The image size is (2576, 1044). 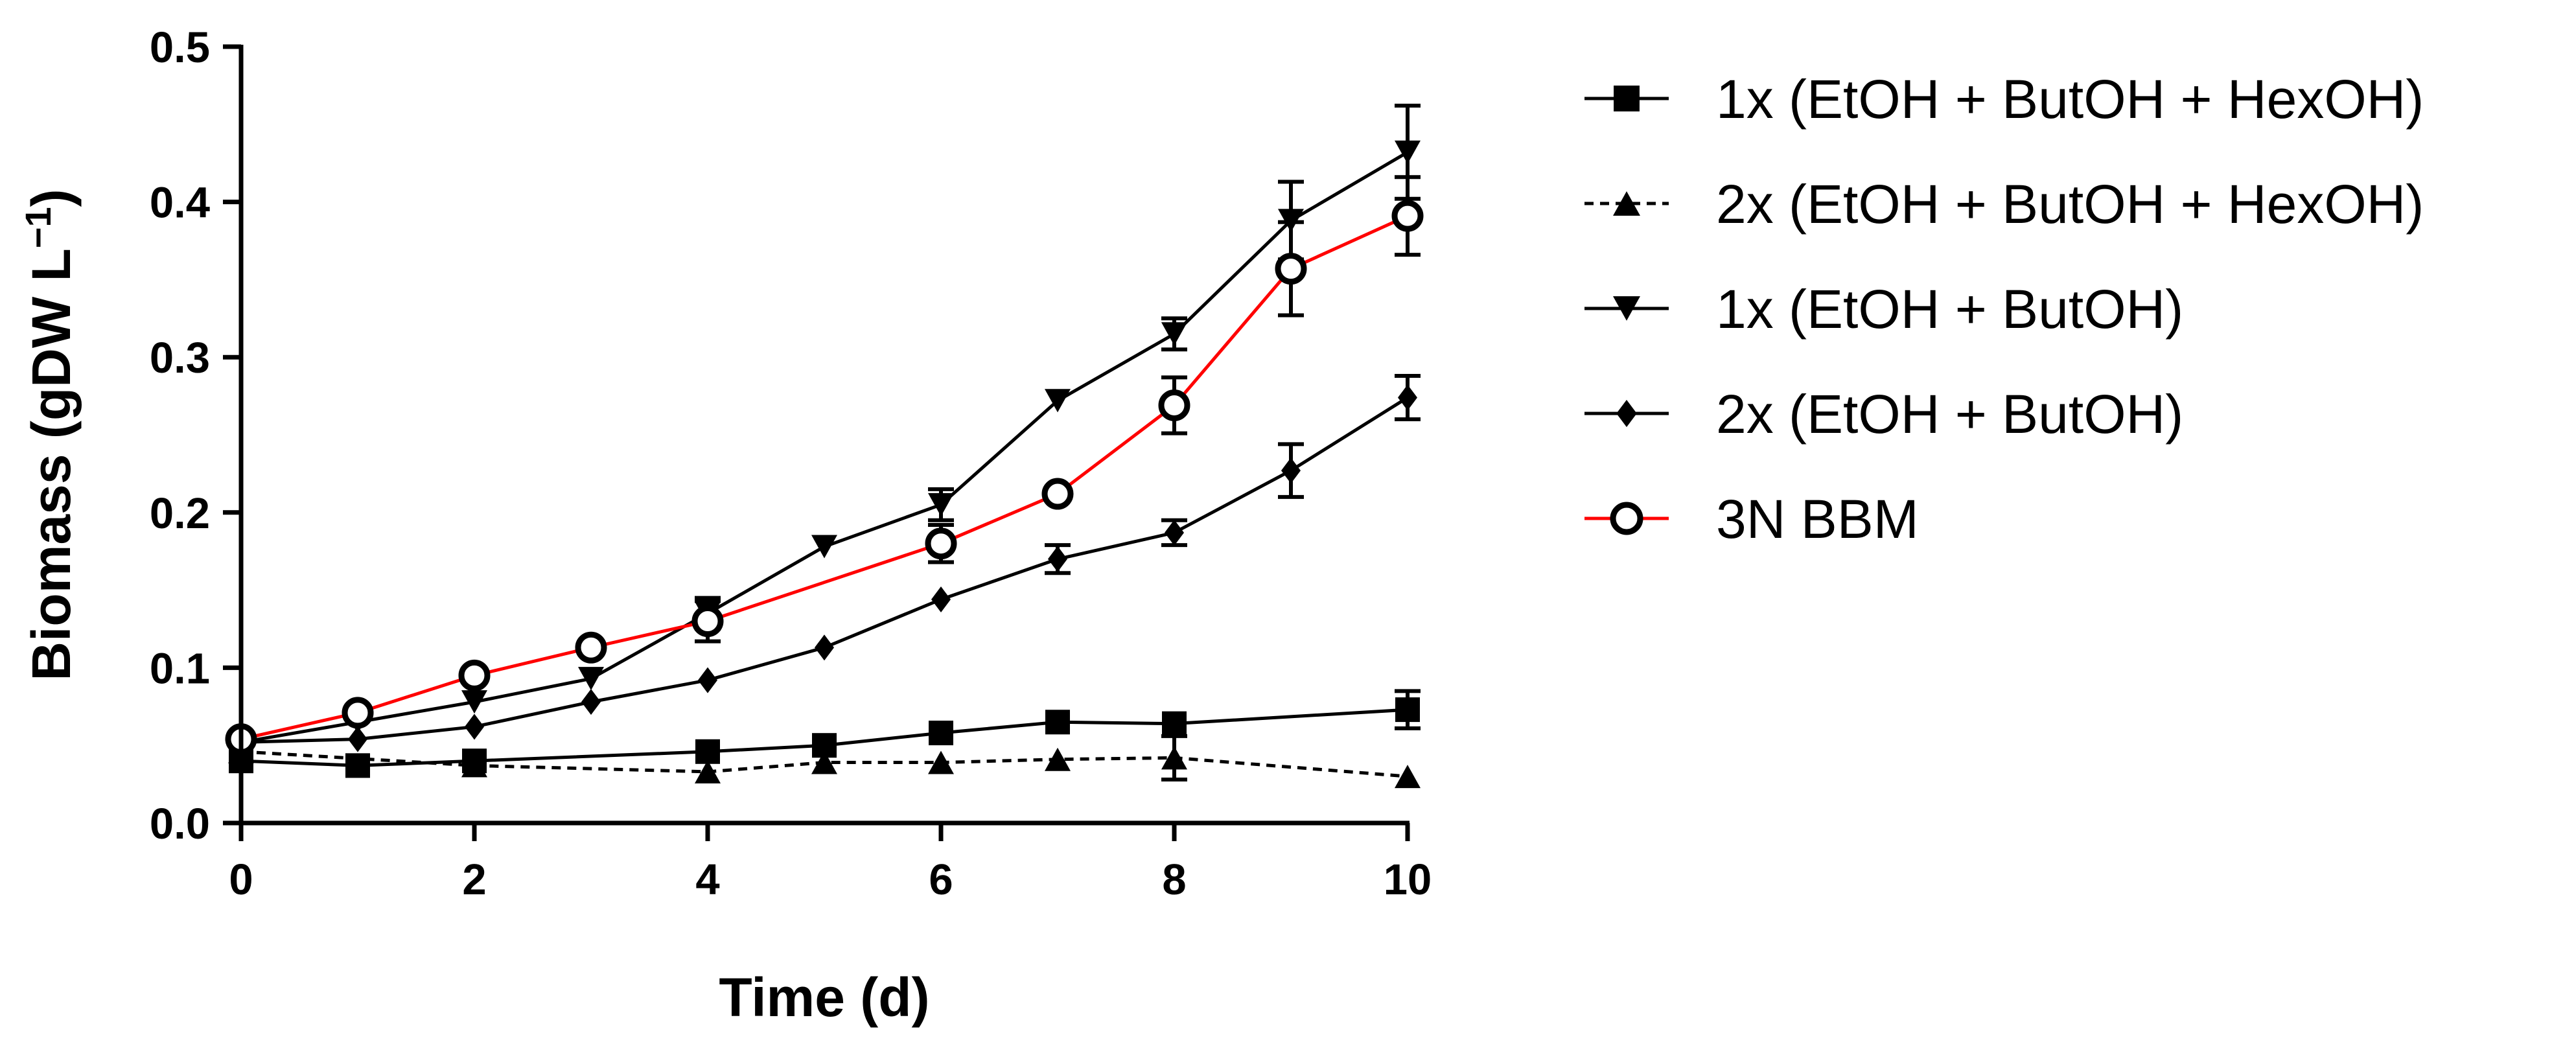 I want to click on y-axis-title: Biomass (gDW L−1), so click(x=50, y=434).